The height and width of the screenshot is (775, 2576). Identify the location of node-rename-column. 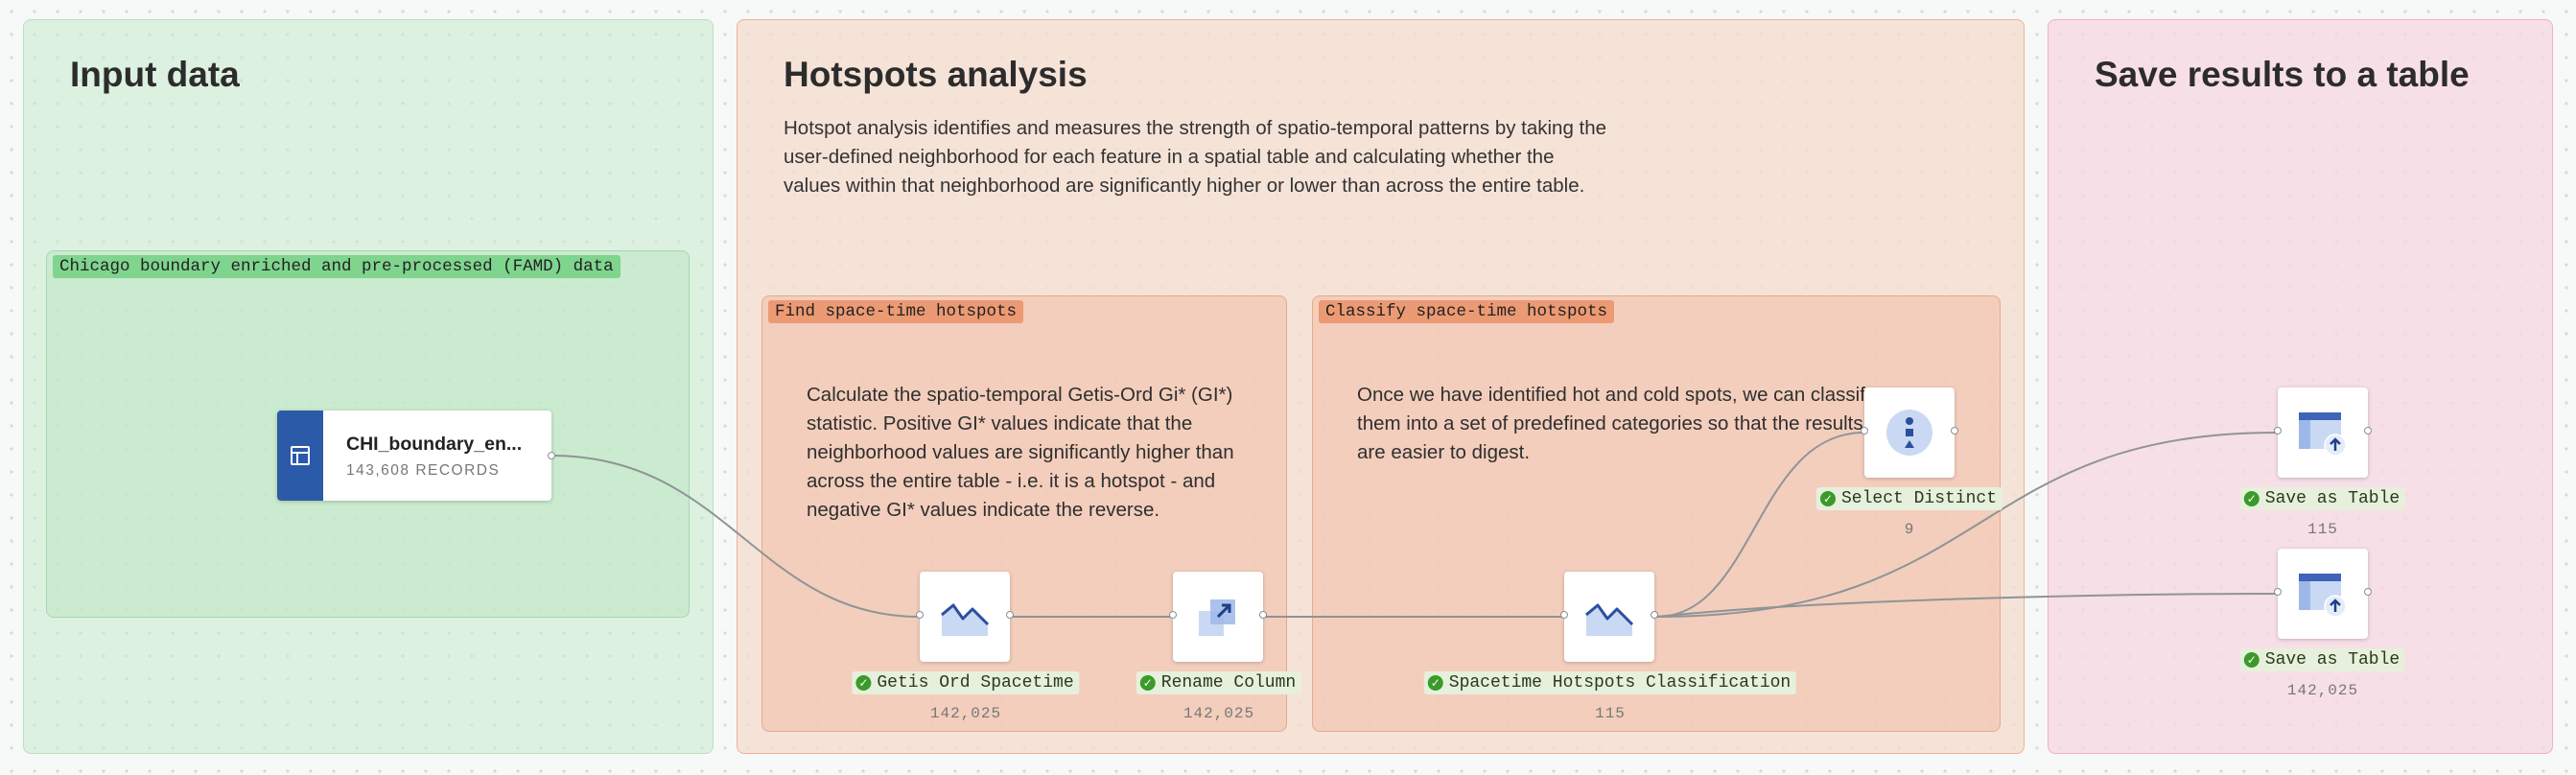
(1218, 617).